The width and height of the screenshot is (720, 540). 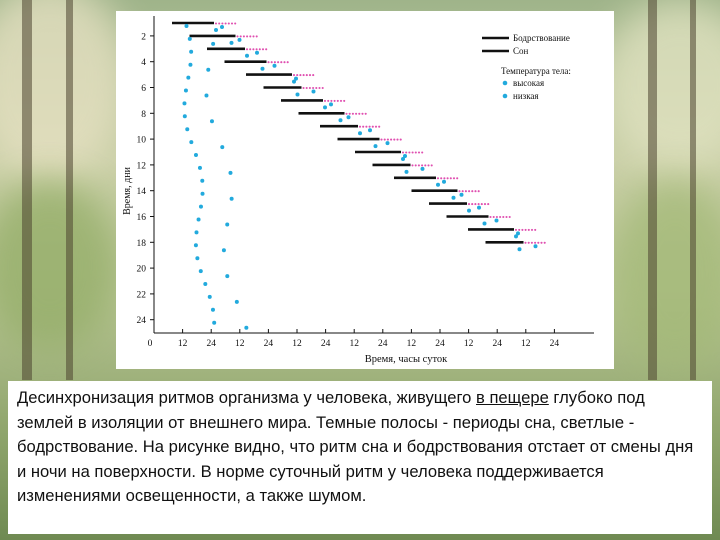 What do you see at coordinates (406, 359) in the screenshot?
I see `x-axis-title: Время, часы суток` at bounding box center [406, 359].